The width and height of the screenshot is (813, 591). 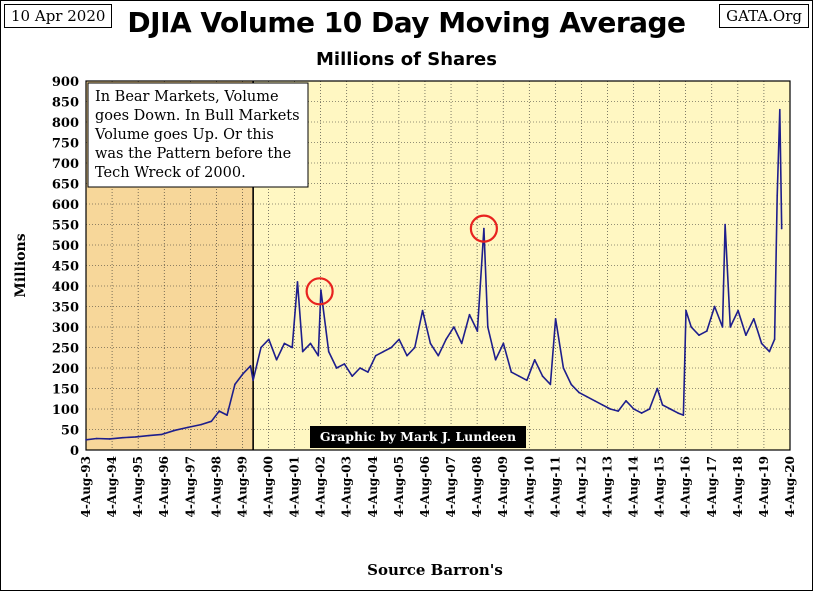 I want to click on y-tick-label: 750, so click(x=65, y=144).